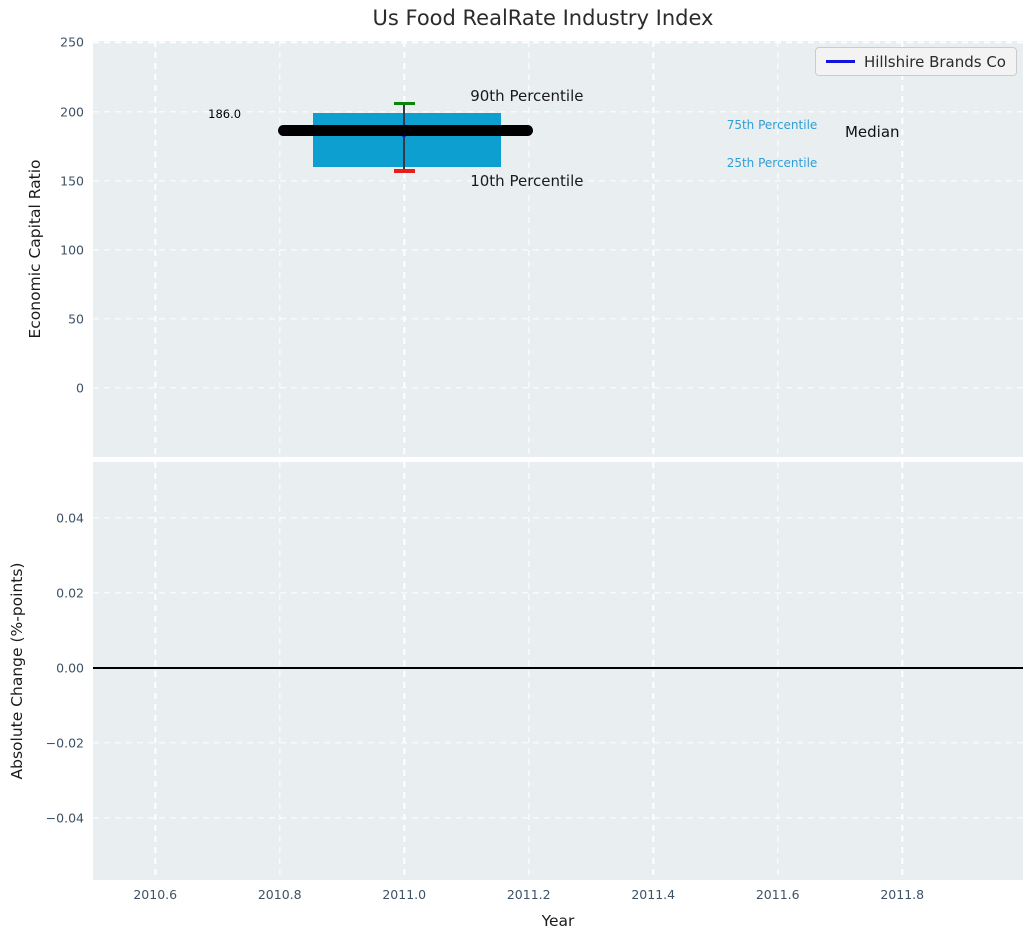  What do you see at coordinates (404, 894) in the screenshot?
I see `x-tick-label: 2011.0` at bounding box center [404, 894].